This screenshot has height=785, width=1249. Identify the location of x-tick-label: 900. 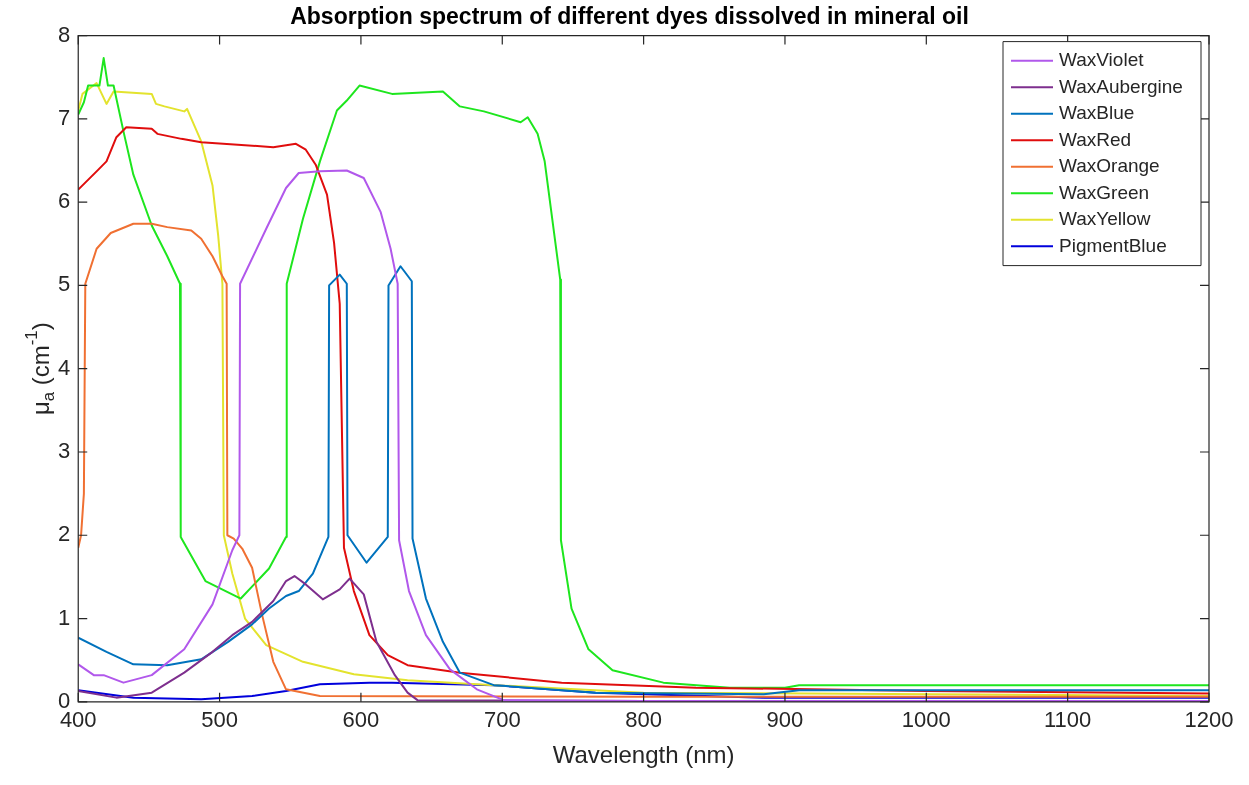
(785, 720).